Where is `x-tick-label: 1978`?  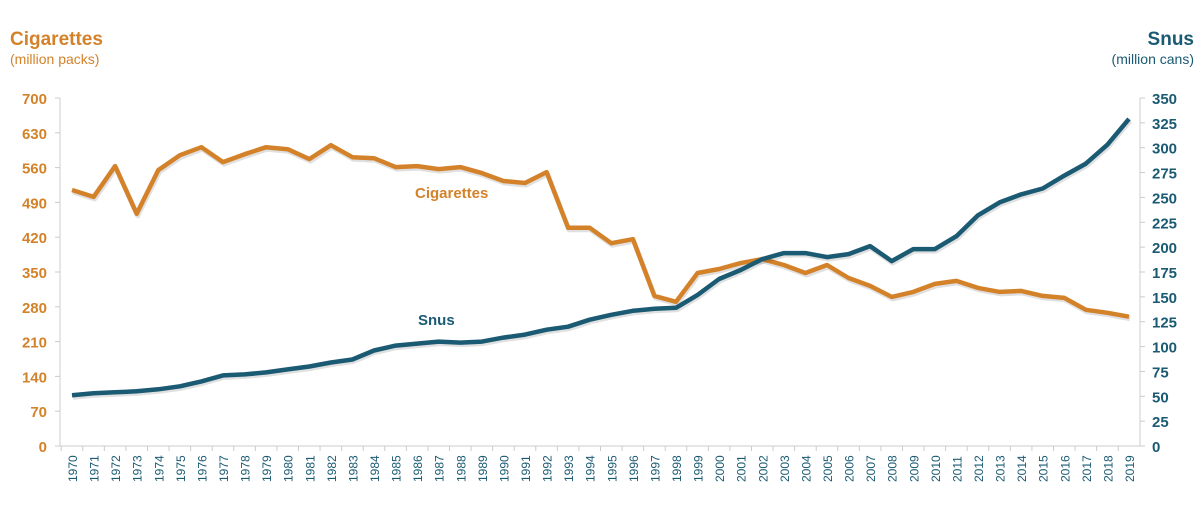 x-tick-label: 1978 is located at coordinates (246, 468).